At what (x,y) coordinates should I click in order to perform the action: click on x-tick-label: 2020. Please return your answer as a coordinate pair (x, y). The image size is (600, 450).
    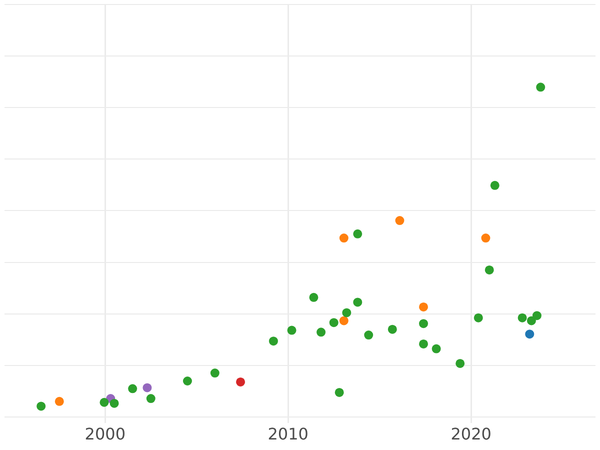
    Looking at the image, I should click on (471, 434).